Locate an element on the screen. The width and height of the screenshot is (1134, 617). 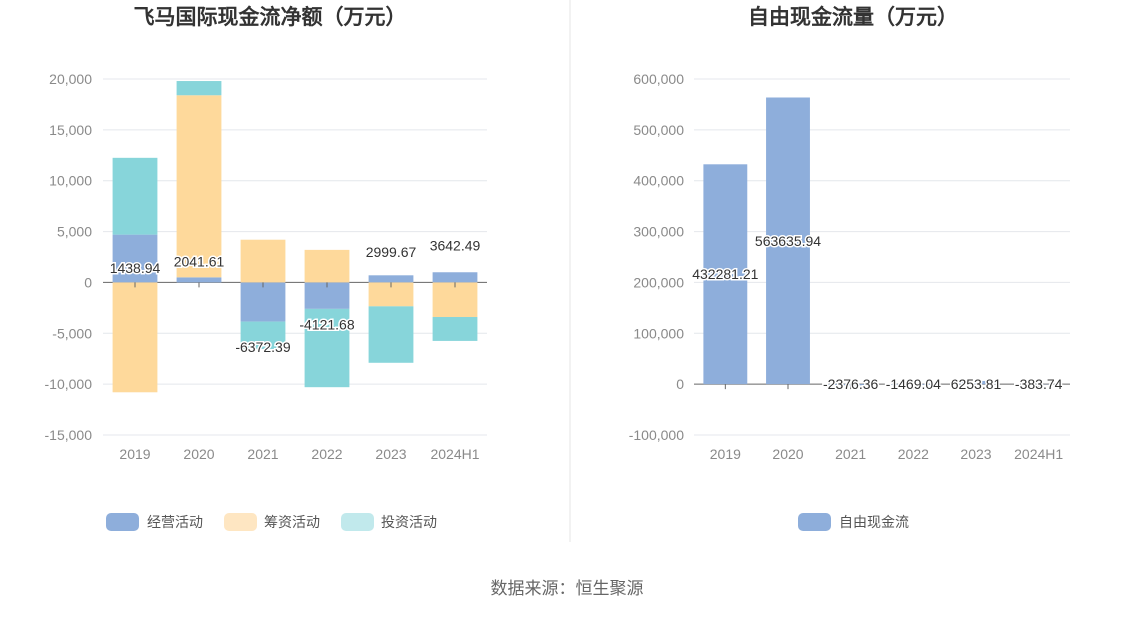
data-label: 6253.81 is located at coordinates (976, 384).